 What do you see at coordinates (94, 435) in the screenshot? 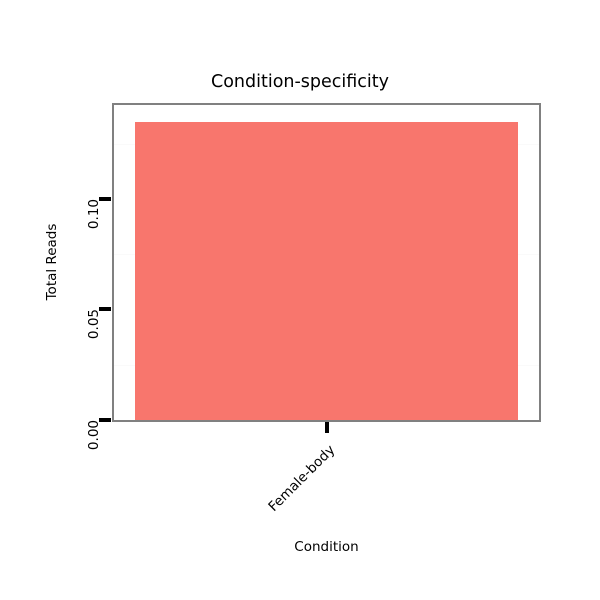
I see `y-axis-tick-label: 0.00` at bounding box center [94, 435].